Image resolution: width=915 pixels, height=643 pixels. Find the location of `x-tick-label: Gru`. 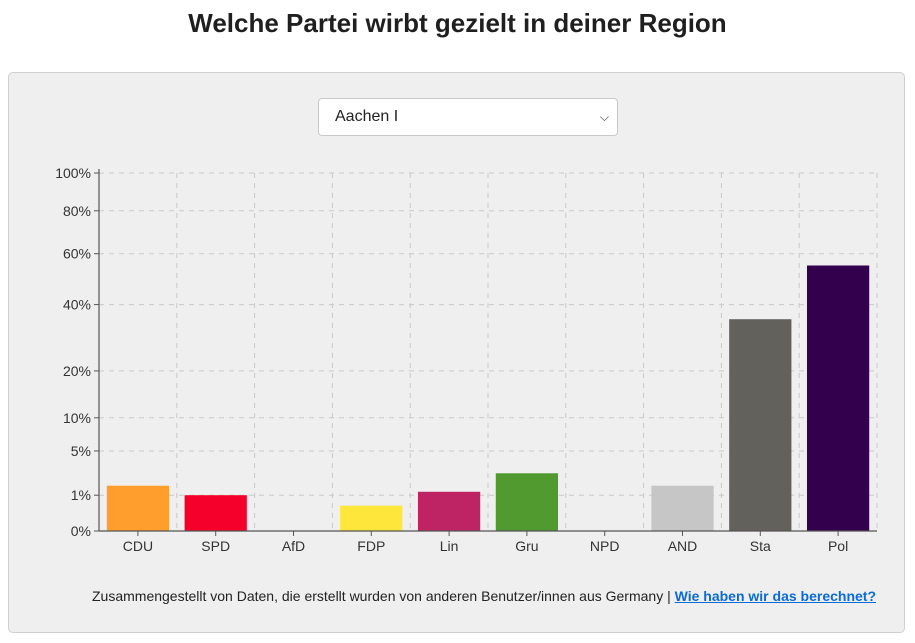

x-tick-label: Gru is located at coordinates (526, 546).